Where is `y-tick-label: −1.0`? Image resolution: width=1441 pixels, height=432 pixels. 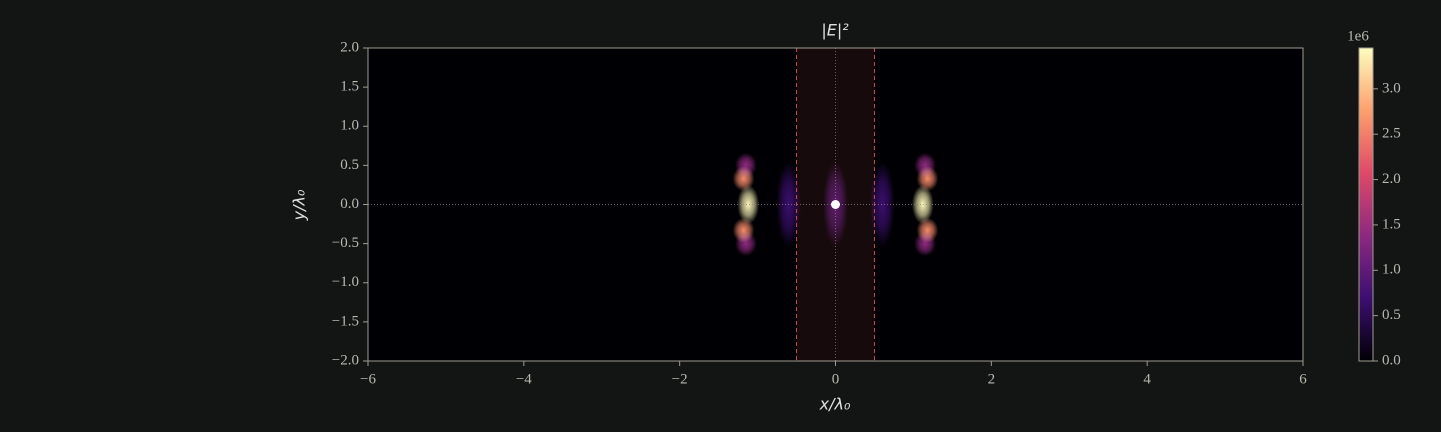 y-tick-label: −1.0 is located at coordinates (345, 282).